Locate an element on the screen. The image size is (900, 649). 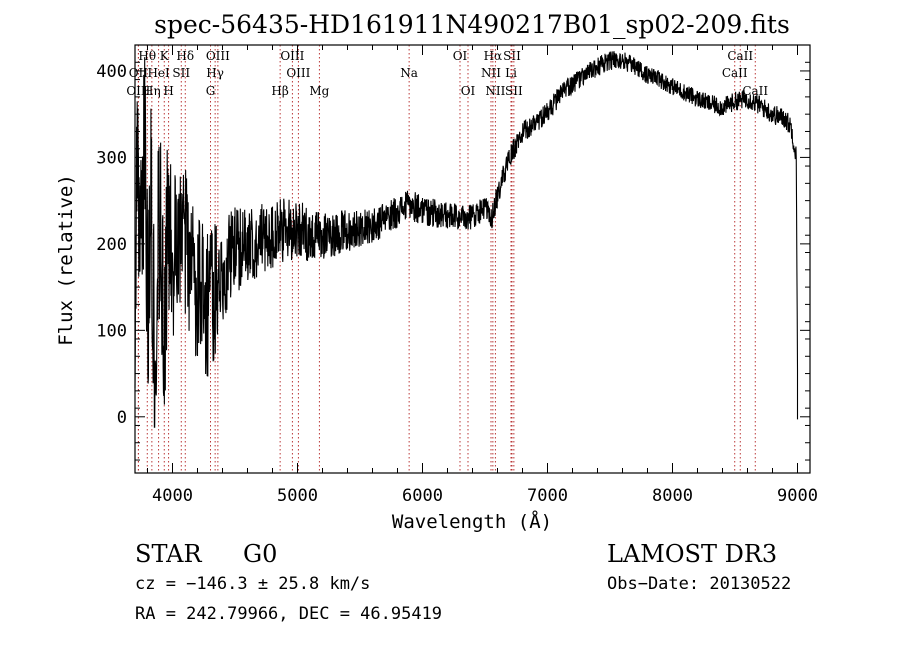
spectral-line-label: Mg is located at coordinates (319, 91).